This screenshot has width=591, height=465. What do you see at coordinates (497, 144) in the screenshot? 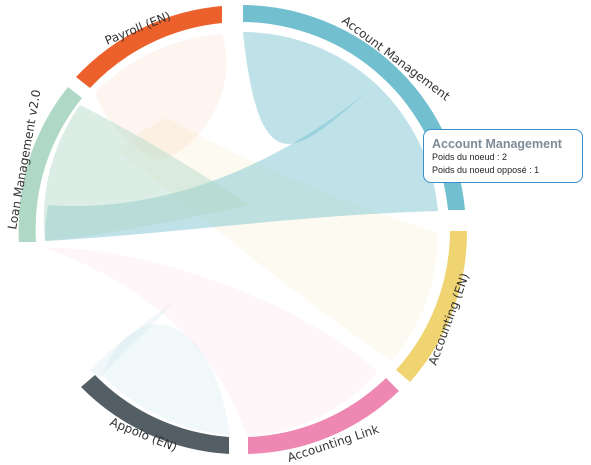
I see `tooltip-title: Account Management` at bounding box center [497, 144].